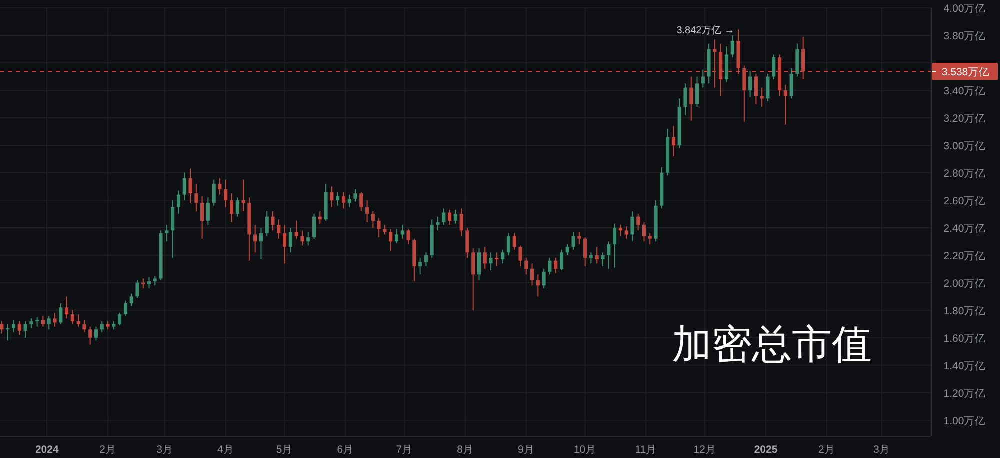 This screenshot has height=458, width=1000. I want to click on x-tick-label: 8月, so click(465, 450).